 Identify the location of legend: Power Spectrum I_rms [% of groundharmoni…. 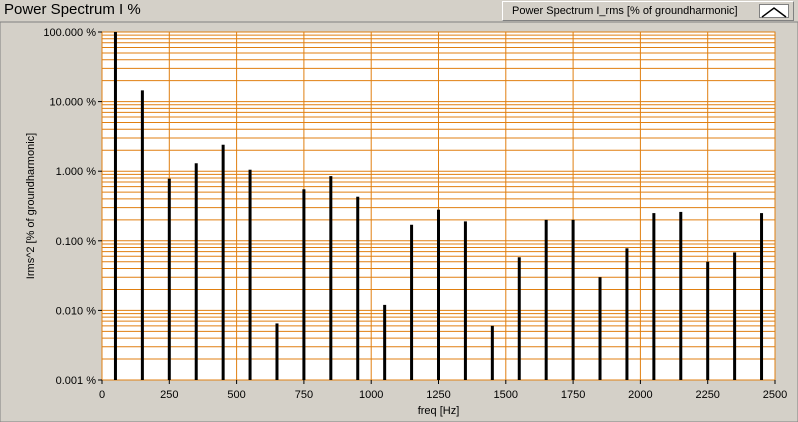
(648, 11).